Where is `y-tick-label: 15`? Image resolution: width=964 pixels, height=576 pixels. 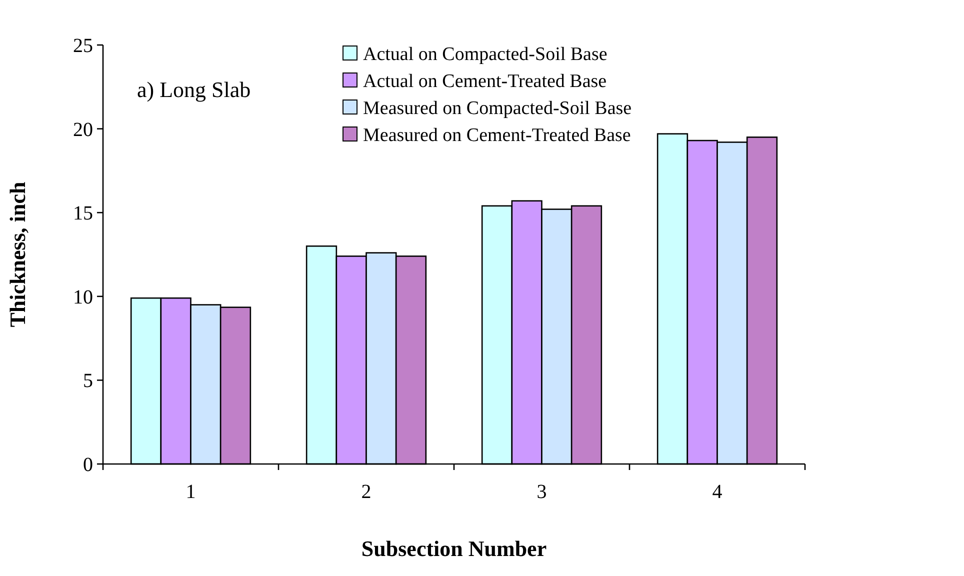
y-tick-label: 15 is located at coordinates (83, 213).